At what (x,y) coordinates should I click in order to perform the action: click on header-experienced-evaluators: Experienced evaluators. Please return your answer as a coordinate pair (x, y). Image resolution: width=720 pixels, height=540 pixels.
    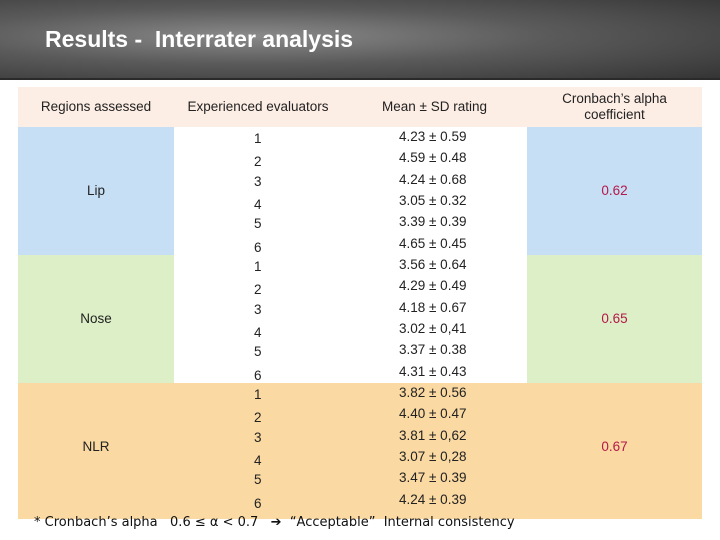
    Looking at the image, I should click on (258, 106).